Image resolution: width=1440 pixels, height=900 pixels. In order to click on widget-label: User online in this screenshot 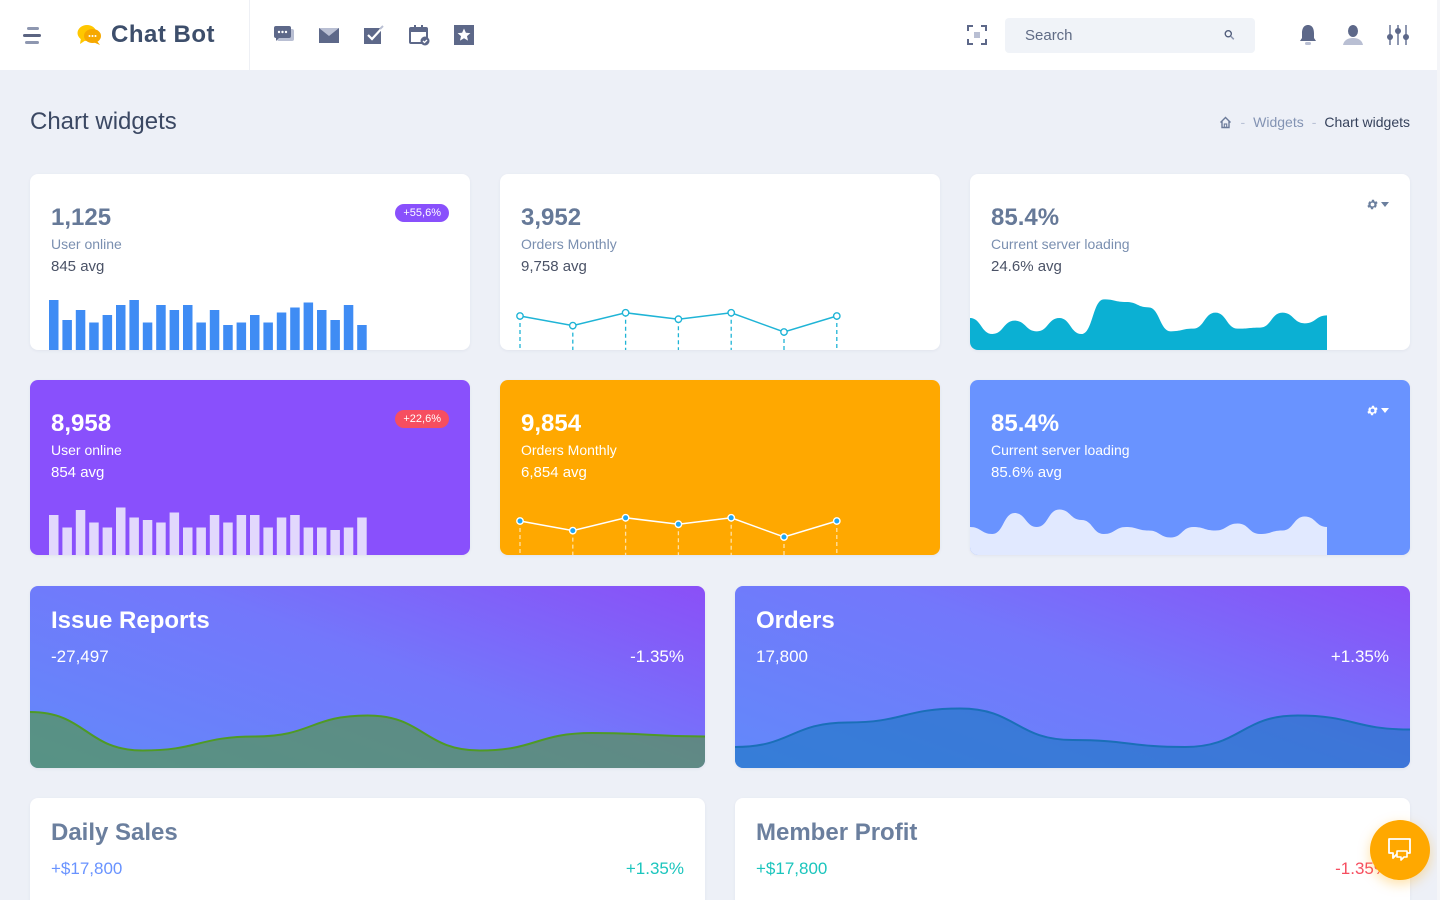, I will do `click(86, 450)`.